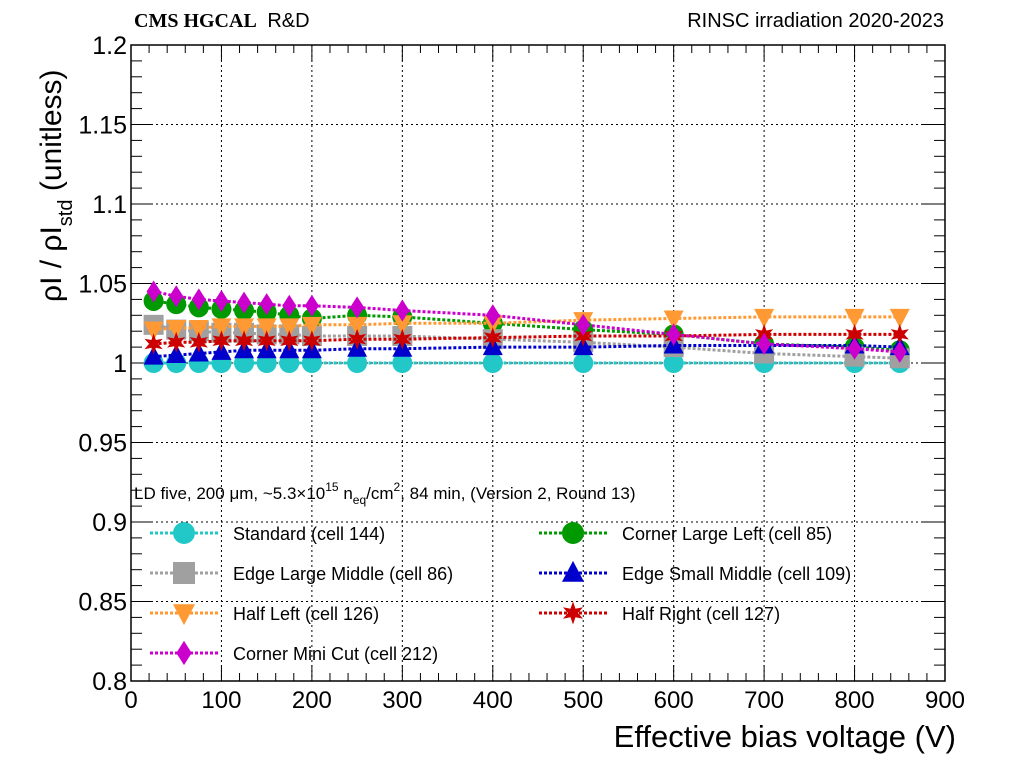 The width and height of the screenshot is (1016, 762). Describe the element at coordinates (51, 134) in the screenshot. I see `y-axis-title-suffix: (unitless)` at that location.